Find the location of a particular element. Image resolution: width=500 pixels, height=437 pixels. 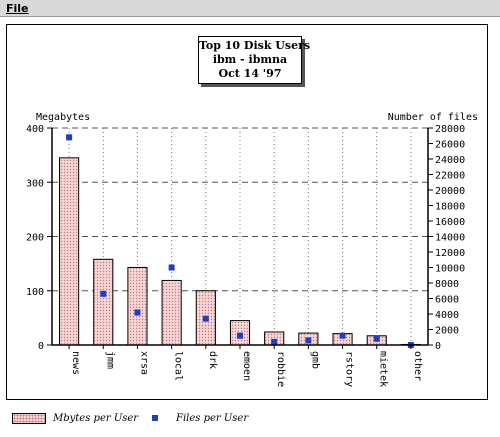

menu-file: File is located at coordinates (17, 8).